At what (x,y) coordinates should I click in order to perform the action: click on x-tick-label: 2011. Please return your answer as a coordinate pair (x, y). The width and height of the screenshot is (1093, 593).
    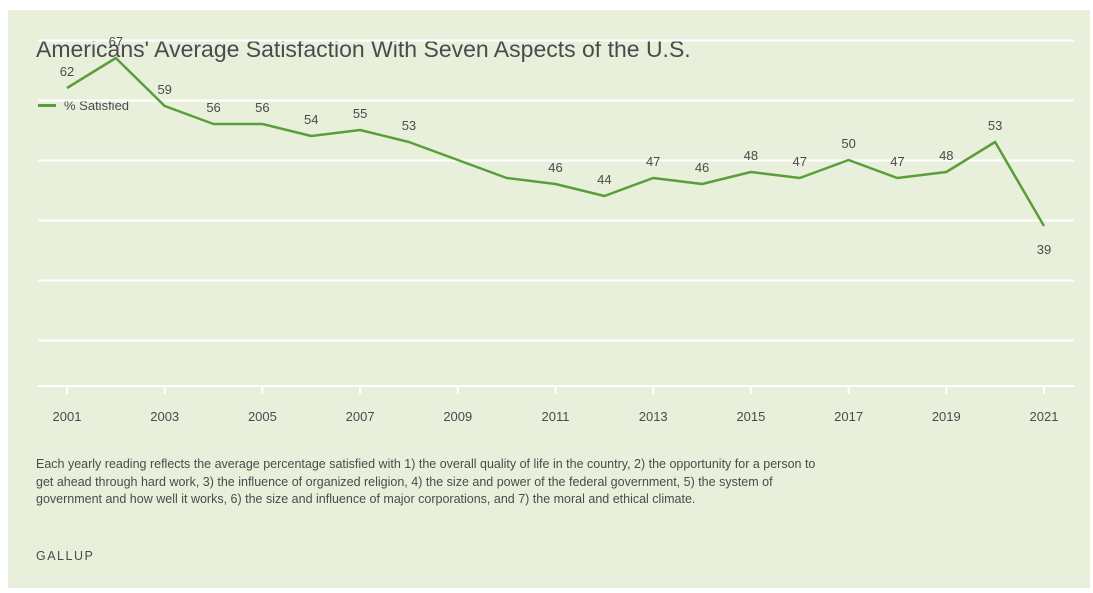
    Looking at the image, I should click on (556, 416).